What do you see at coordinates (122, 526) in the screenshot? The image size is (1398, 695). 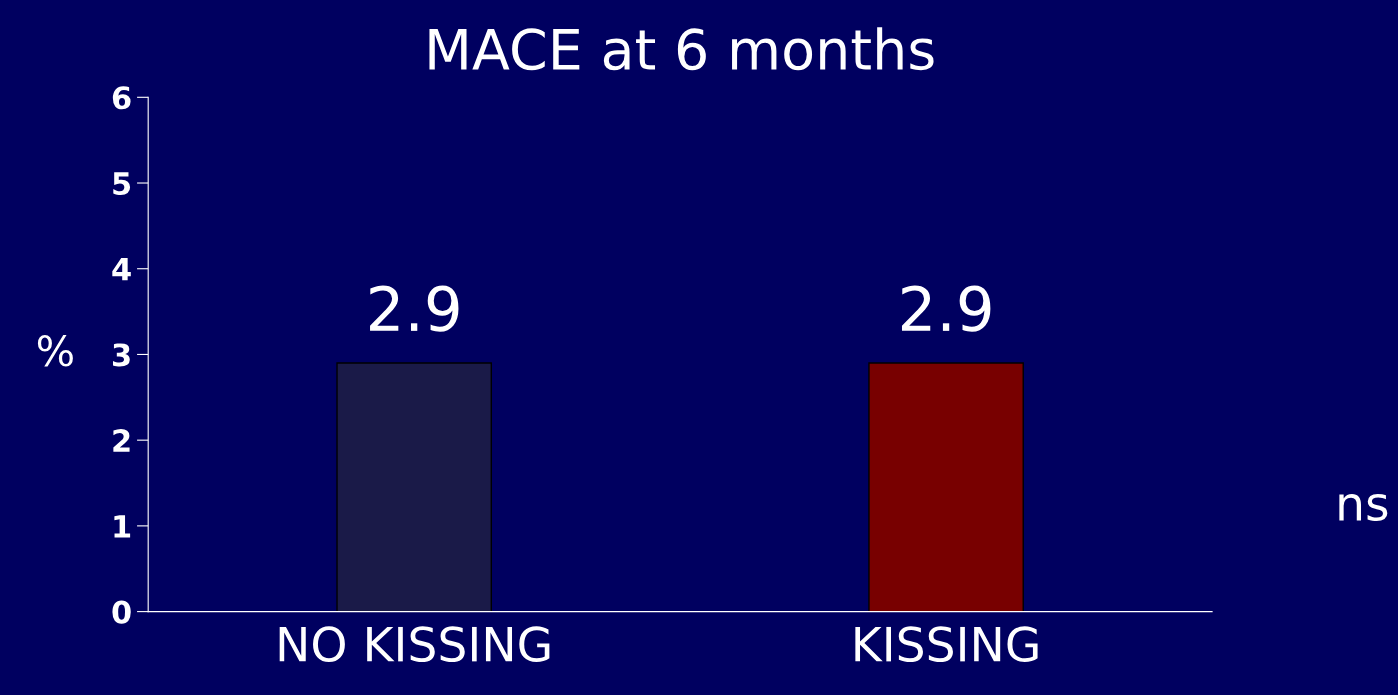 I see `y-tick-label: 1` at bounding box center [122, 526].